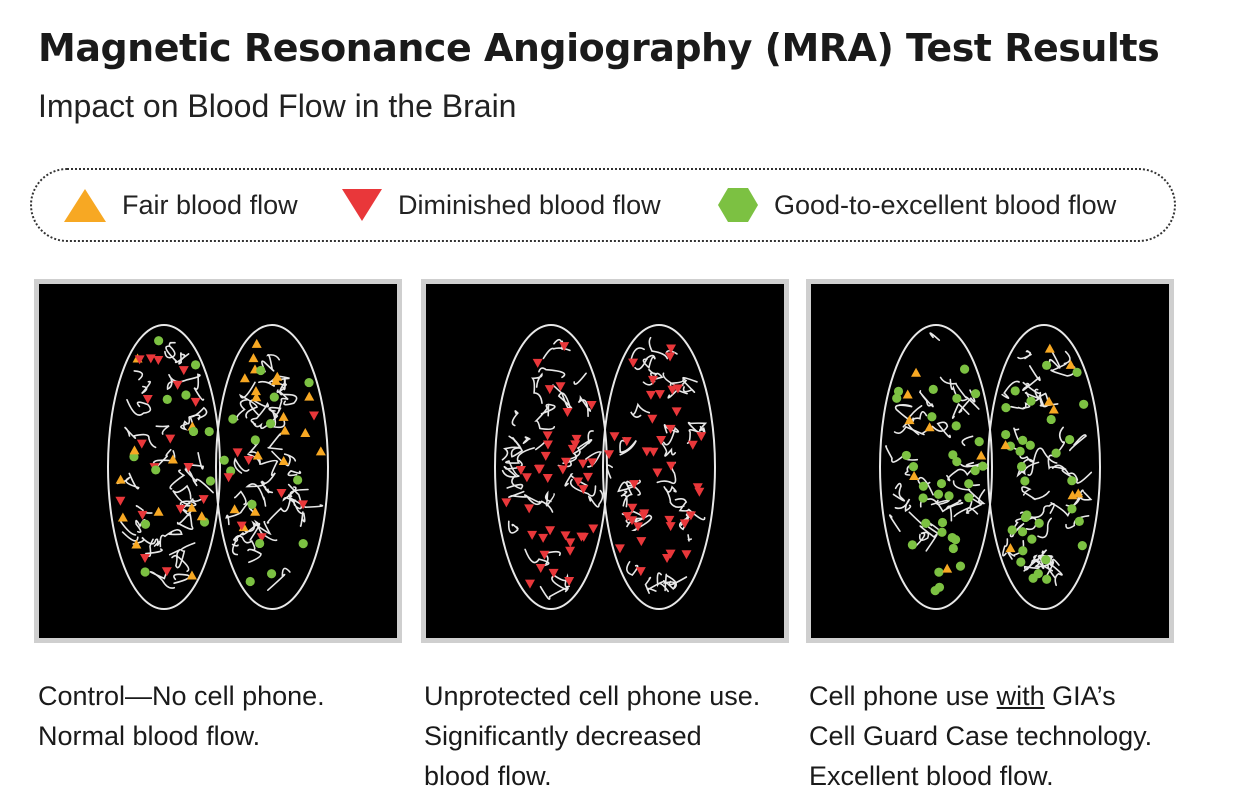 The width and height of the screenshot is (1250, 800). What do you see at coordinates (1080, 696) in the screenshot?
I see `caption-text: GIA’s` at bounding box center [1080, 696].